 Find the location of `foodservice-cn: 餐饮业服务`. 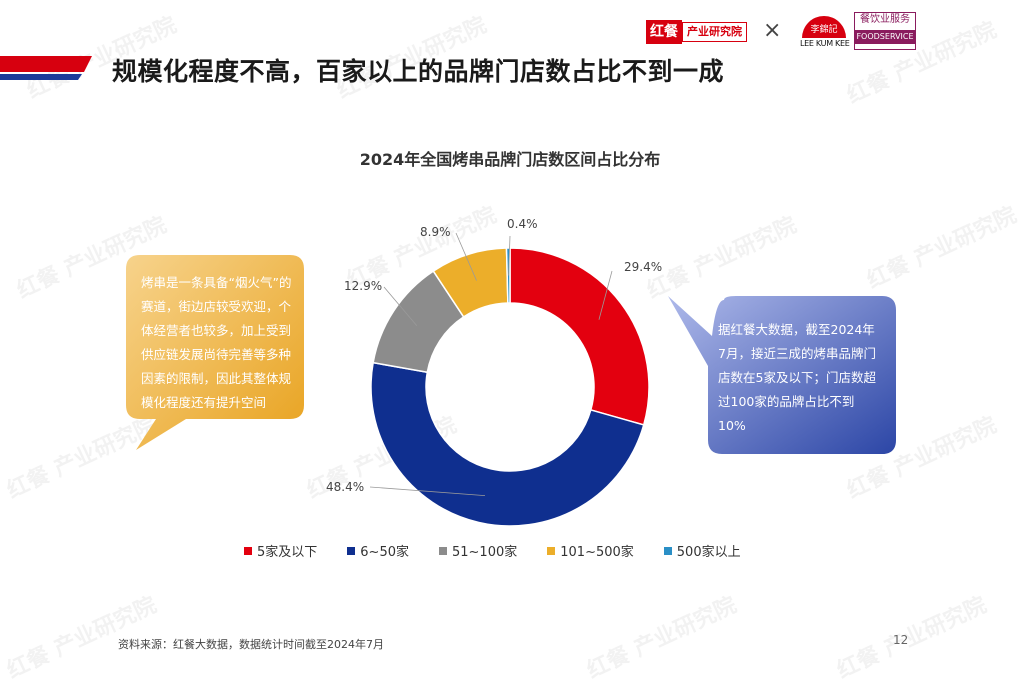

foodservice-cn: 餐饮业服务 is located at coordinates (885, 19).